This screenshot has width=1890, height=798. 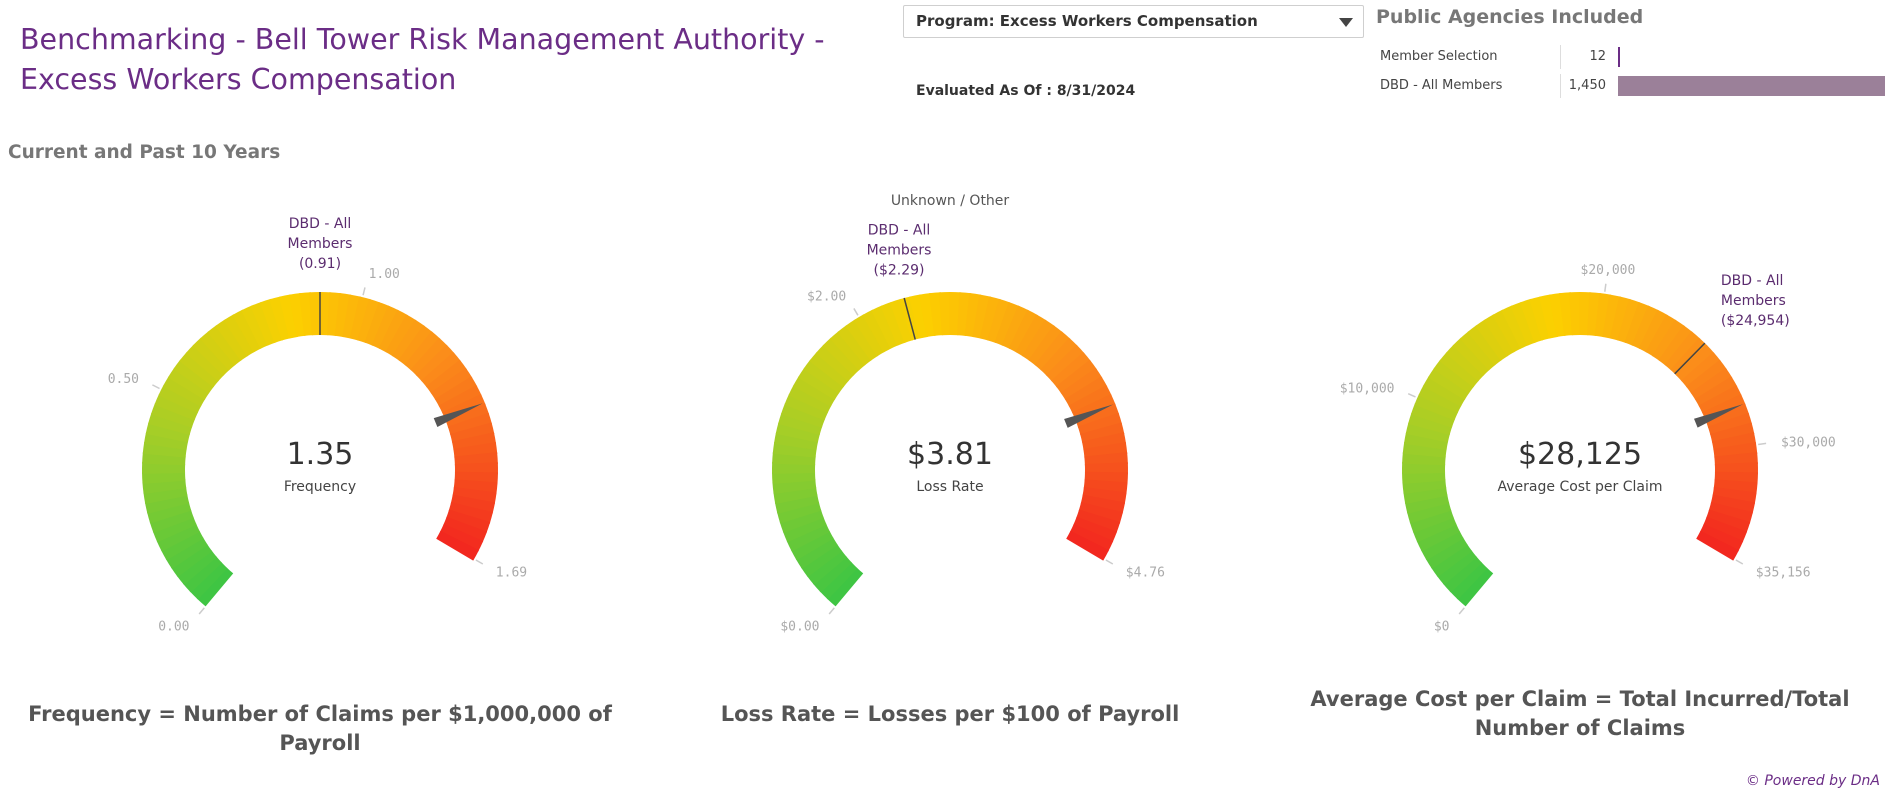 I want to click on formula-loss-rate: Loss Rate = Losses per $100 of Payroll, so click(x=950, y=714).